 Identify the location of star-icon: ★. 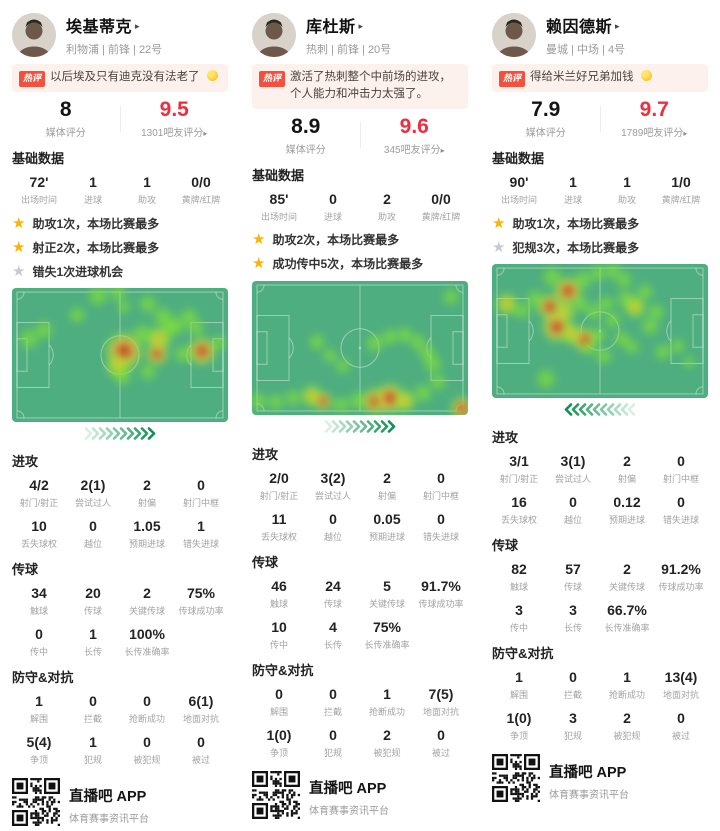
(499, 223).